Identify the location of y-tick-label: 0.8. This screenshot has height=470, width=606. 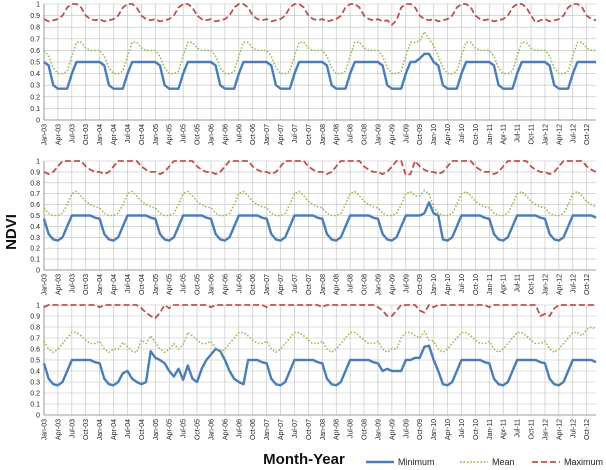
(35, 183).